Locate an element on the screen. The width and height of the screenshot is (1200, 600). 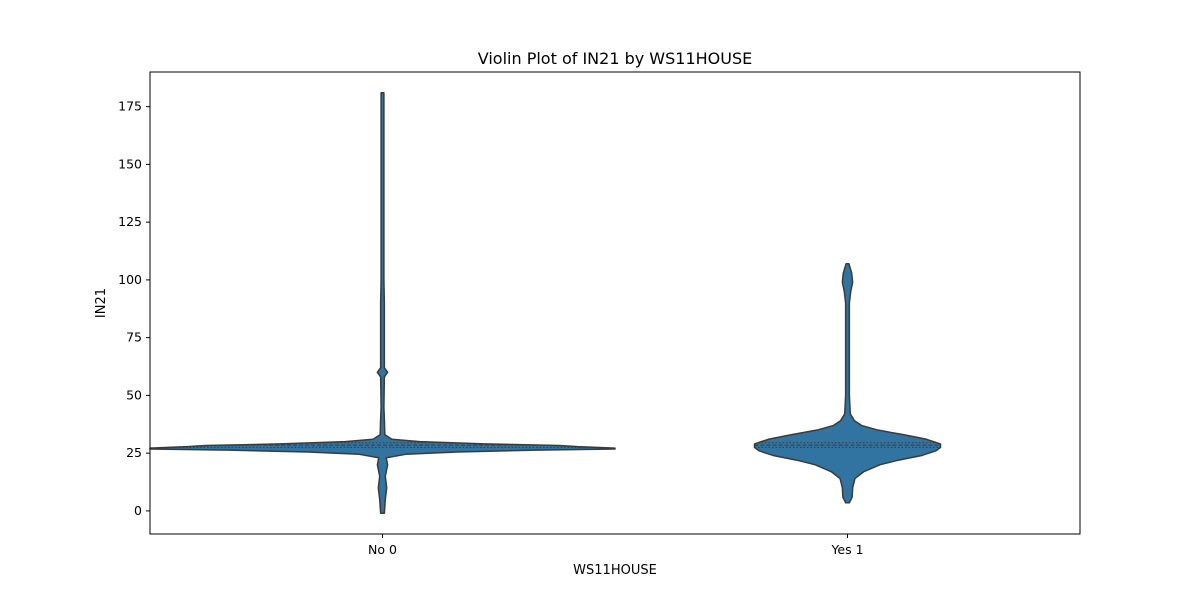
y-axis: 0 25 50 75 100 125 150 175 is located at coordinates (134, 308).